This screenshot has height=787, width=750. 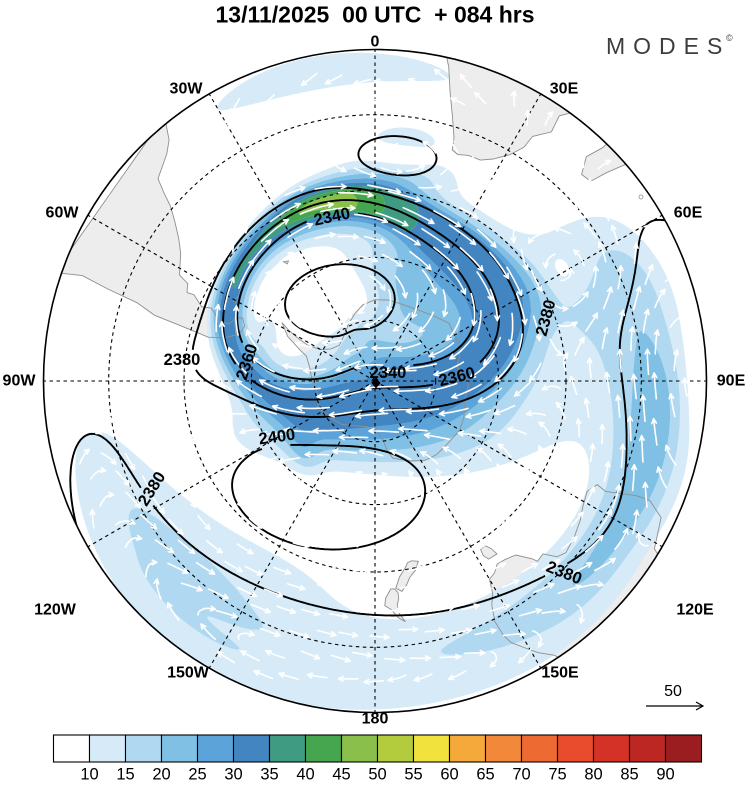 I want to click on svg-text: 80, so click(x=593, y=774).